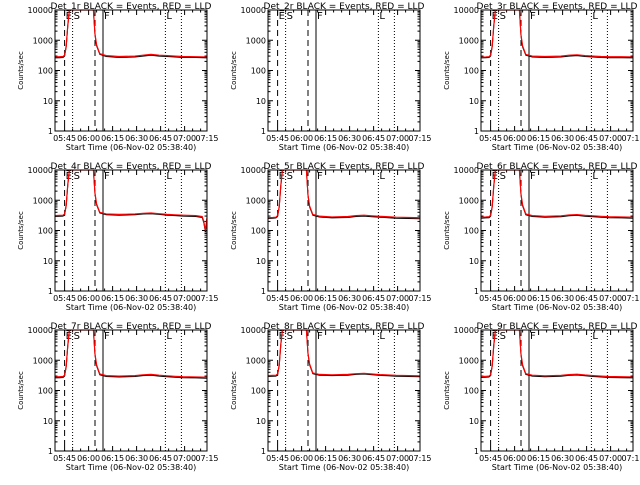 Image resolution: width=640 pixels, height=485 pixels. I want to click on panel-title: Det_7r BLACK = Events, RED = LLD, so click(131, 327).